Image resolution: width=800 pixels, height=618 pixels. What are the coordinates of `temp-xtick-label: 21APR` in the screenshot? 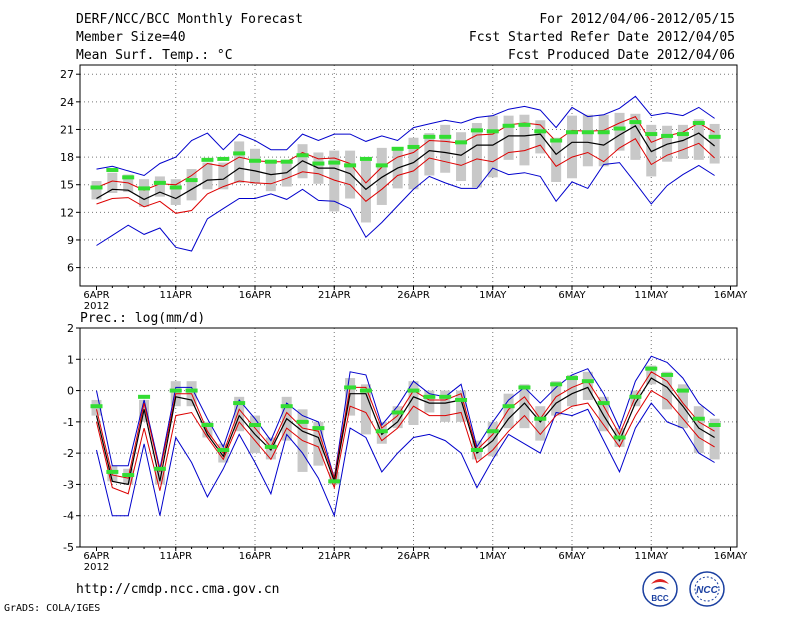 It's located at (334, 295).